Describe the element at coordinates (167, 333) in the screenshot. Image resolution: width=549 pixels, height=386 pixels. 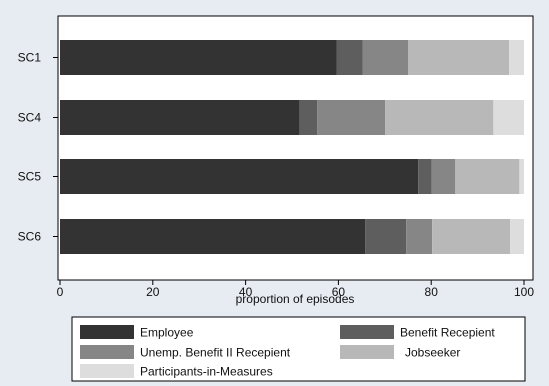
I see `legend-label: Employee` at that location.